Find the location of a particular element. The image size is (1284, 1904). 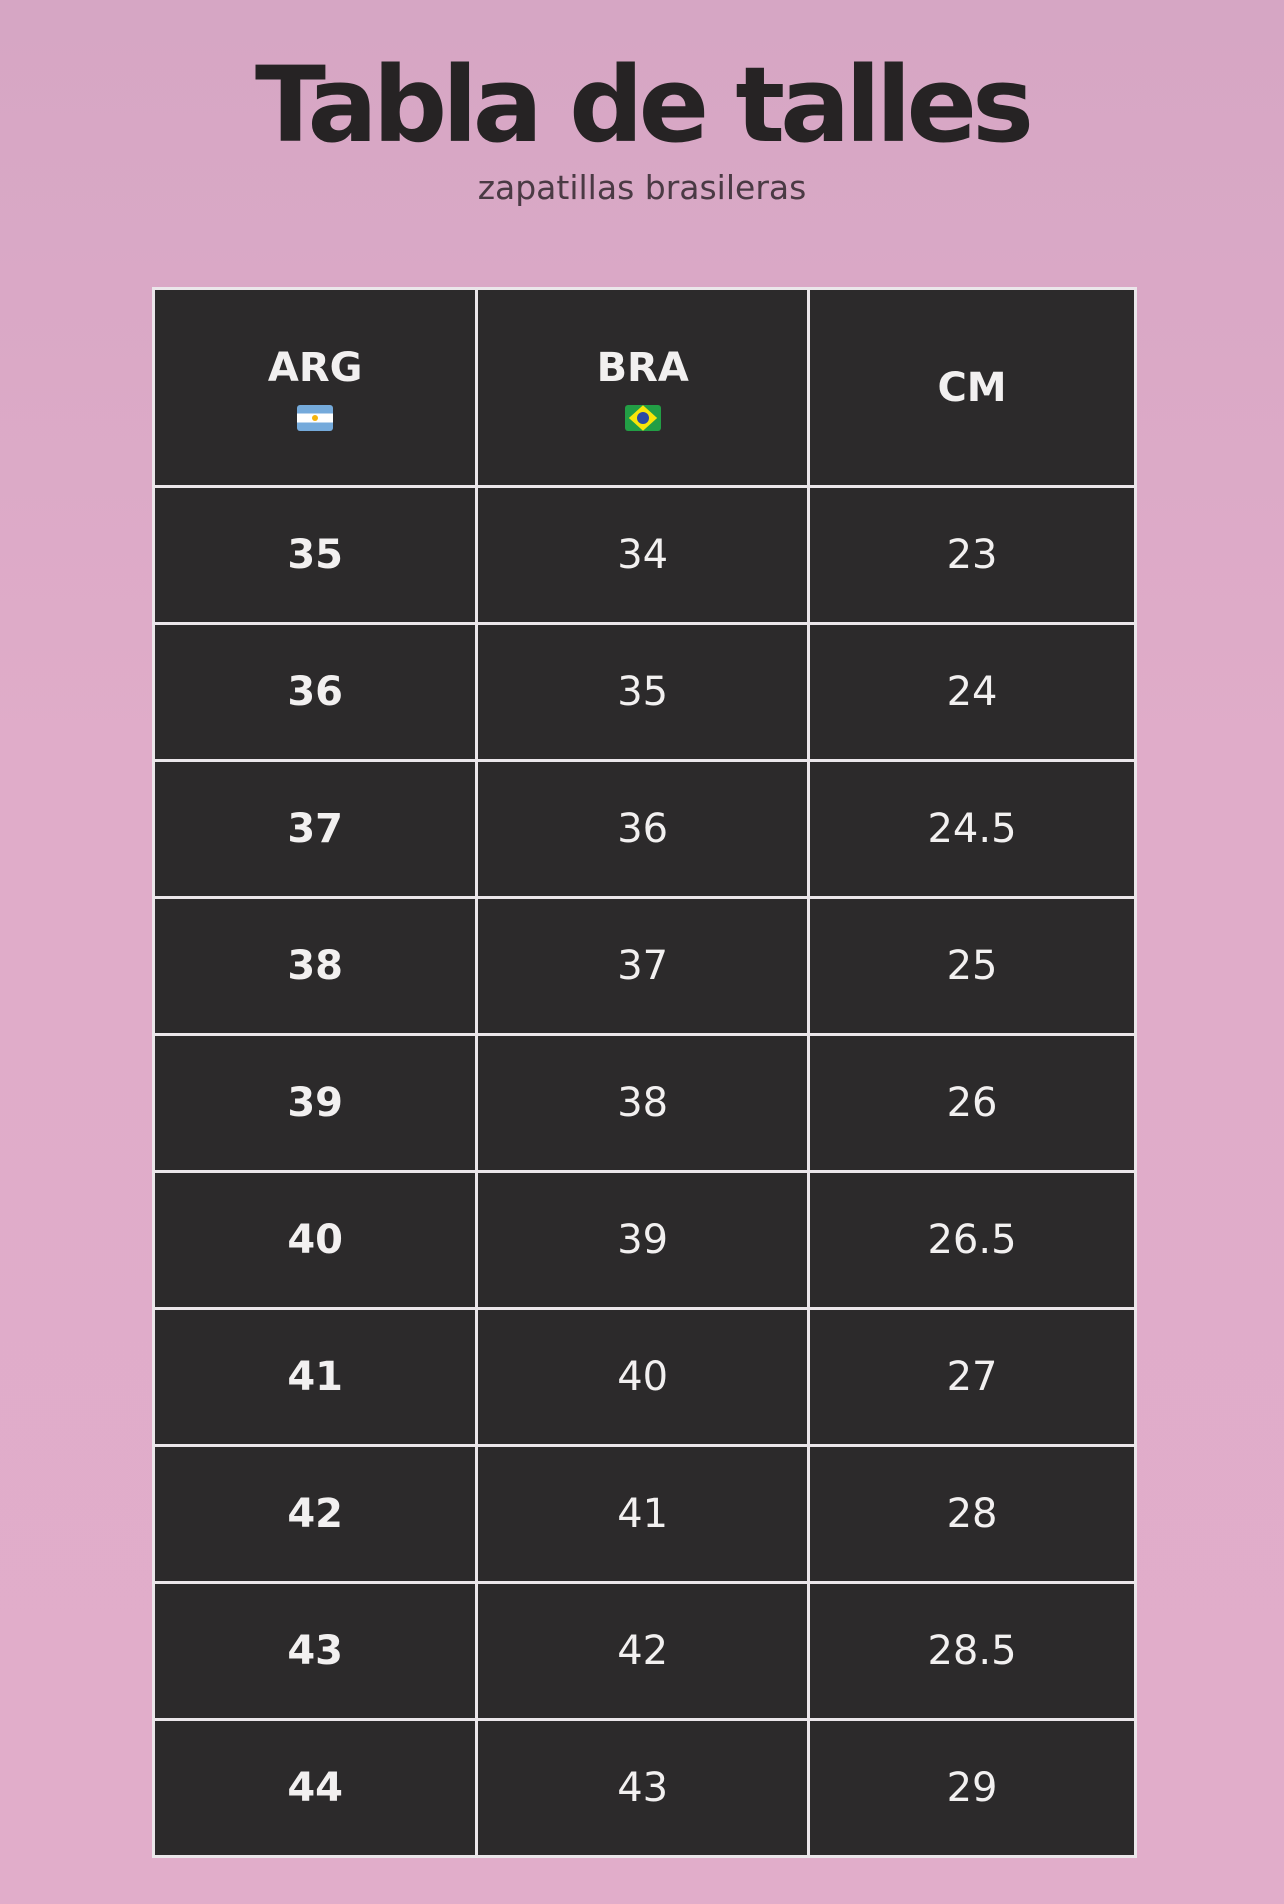

cell-cm: 29 is located at coordinates (972, 1788).